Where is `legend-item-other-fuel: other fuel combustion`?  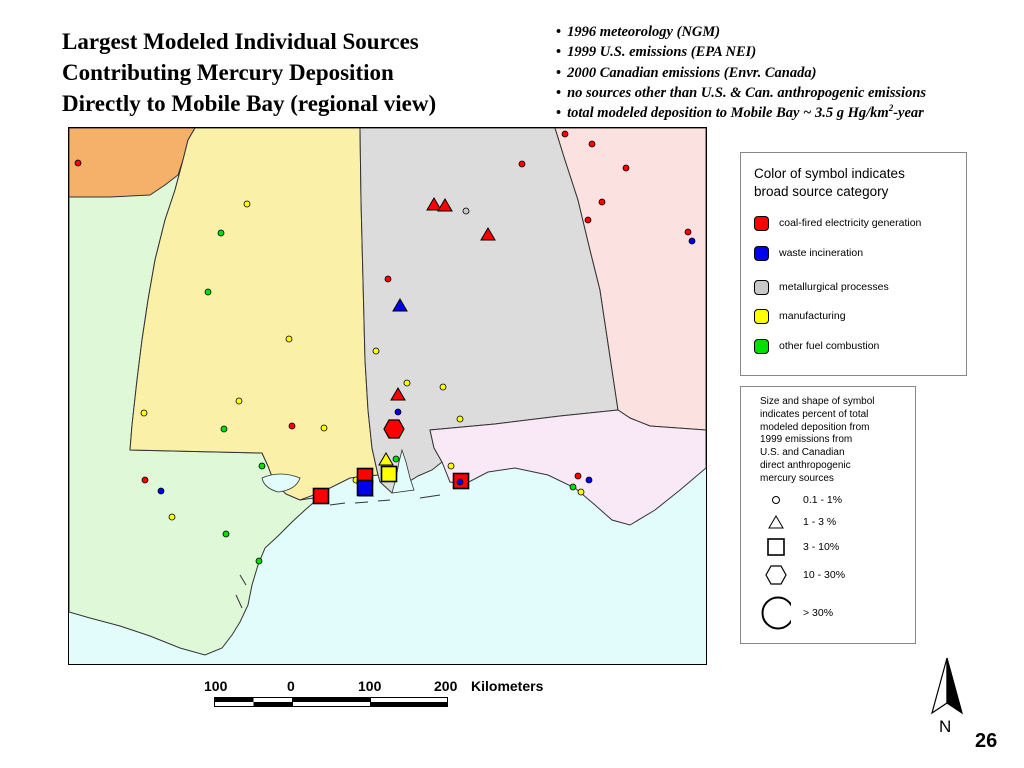 legend-item-other-fuel: other fuel combustion is located at coordinates (816, 346).